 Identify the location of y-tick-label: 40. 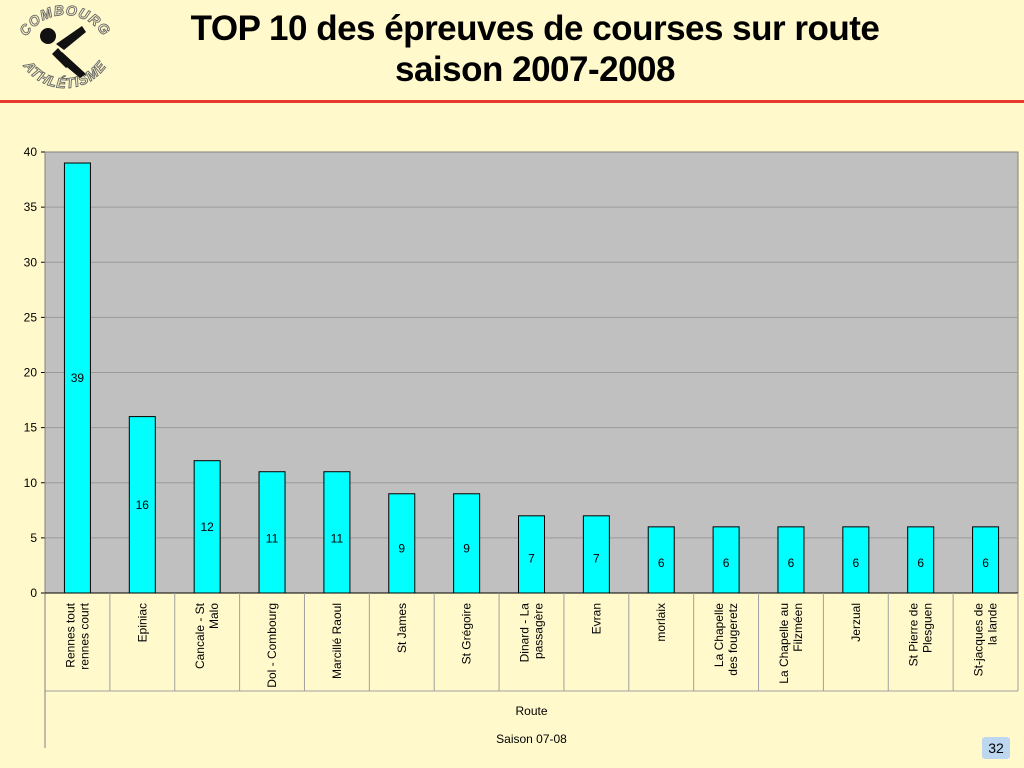
(31, 152).